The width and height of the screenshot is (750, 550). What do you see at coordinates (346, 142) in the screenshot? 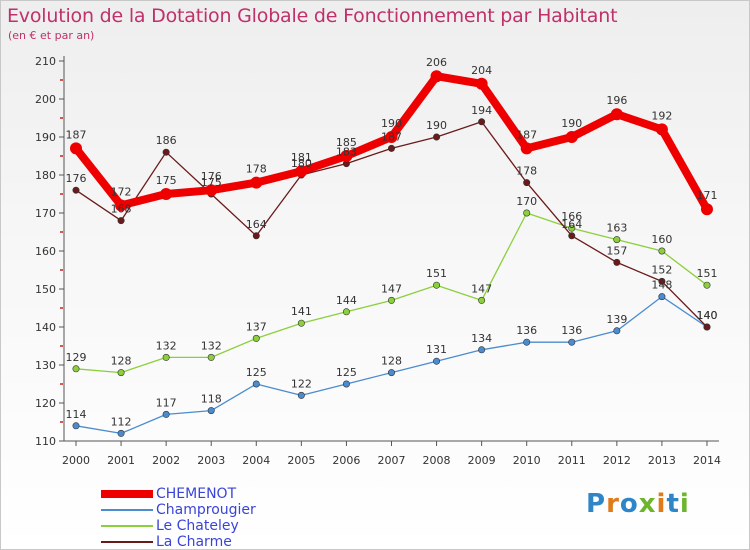
I see `data-label: 185` at bounding box center [346, 142].